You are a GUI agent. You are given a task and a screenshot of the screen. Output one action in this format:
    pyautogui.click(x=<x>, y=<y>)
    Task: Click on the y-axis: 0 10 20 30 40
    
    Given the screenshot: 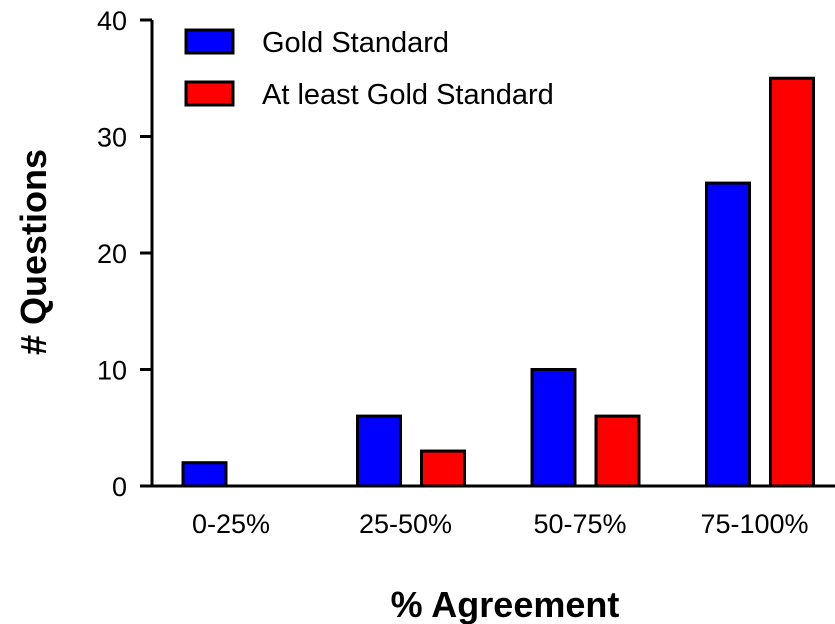 What is the action you would take?
    pyautogui.click(x=125, y=254)
    